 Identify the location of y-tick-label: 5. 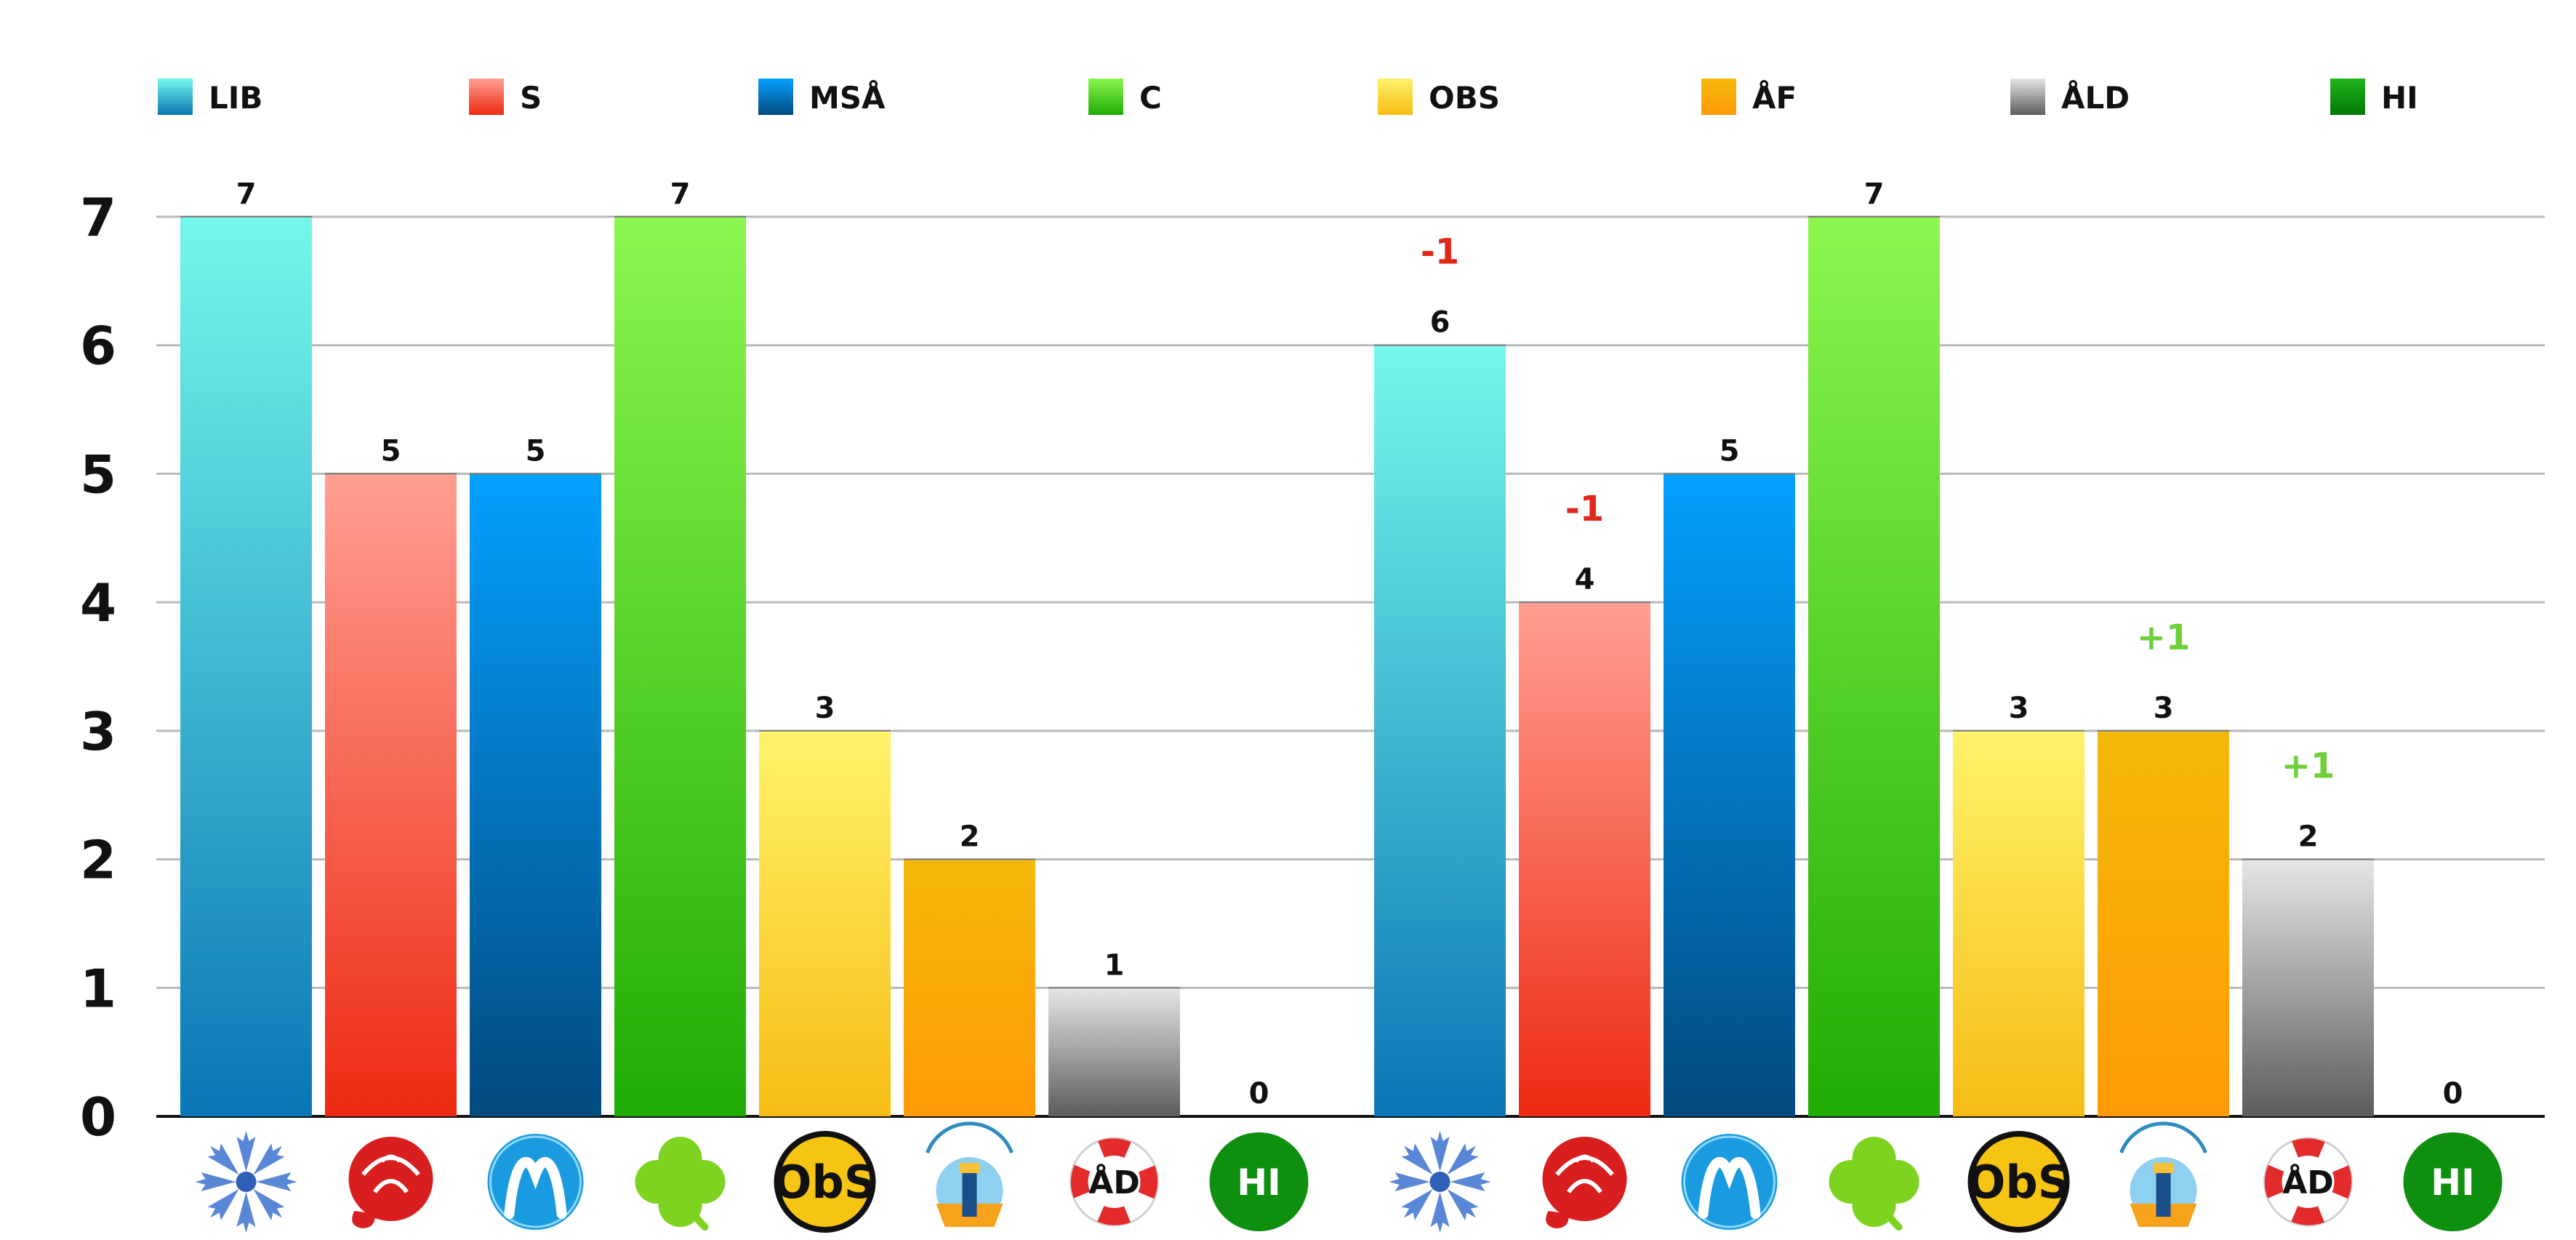
(98, 474).